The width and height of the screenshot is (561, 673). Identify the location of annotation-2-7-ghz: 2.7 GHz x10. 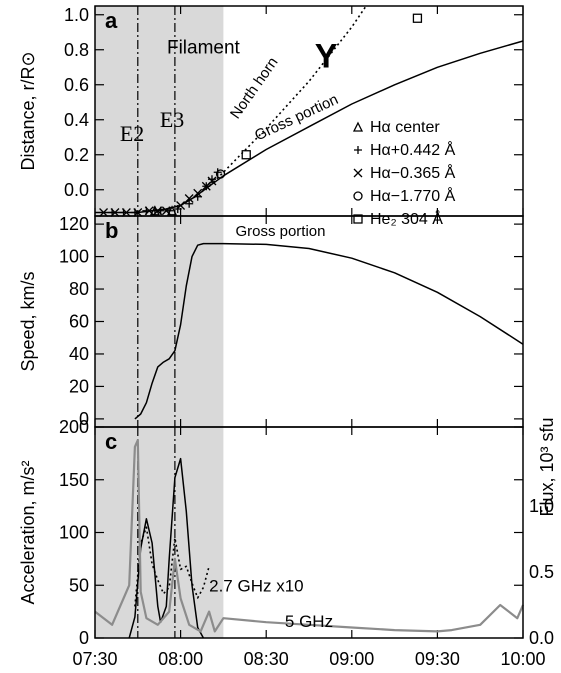
(256, 585).